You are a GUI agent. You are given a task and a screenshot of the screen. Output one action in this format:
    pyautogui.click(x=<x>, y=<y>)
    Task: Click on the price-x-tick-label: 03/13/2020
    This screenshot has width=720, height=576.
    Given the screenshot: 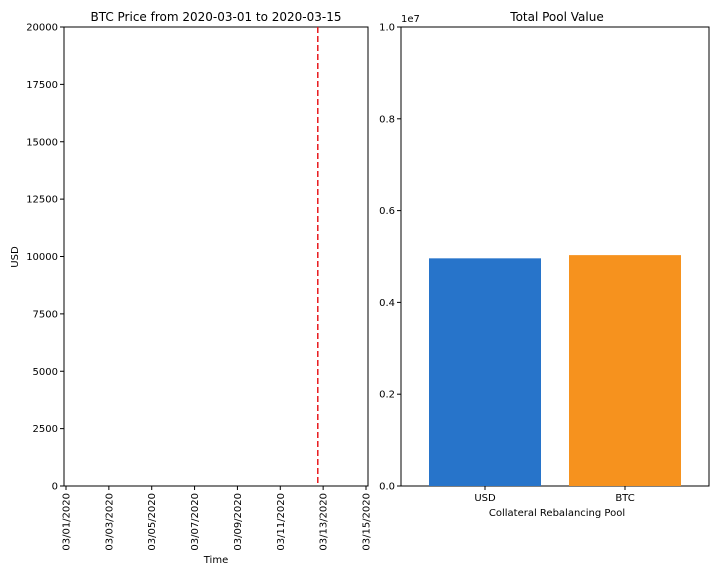 What is the action you would take?
    pyautogui.click(x=324, y=522)
    